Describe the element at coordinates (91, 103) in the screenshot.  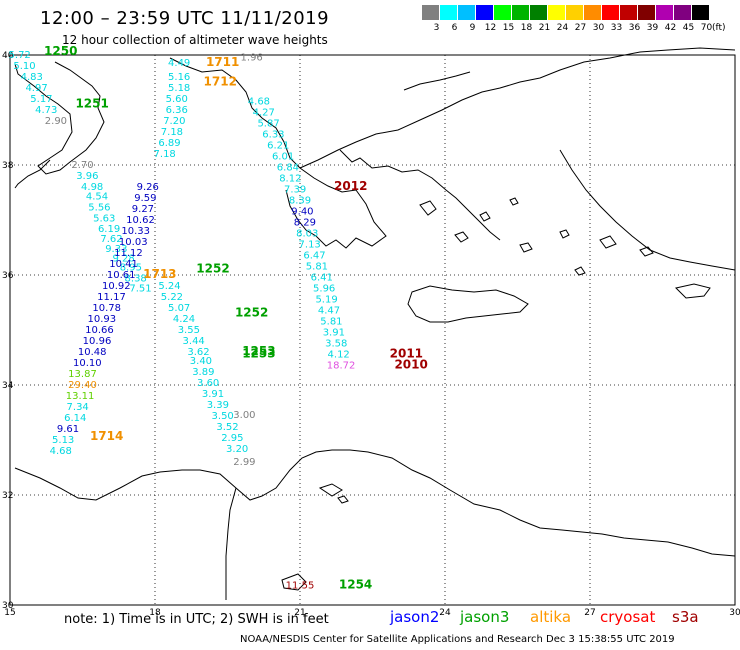
I see `time-mark: 1251` at that location.